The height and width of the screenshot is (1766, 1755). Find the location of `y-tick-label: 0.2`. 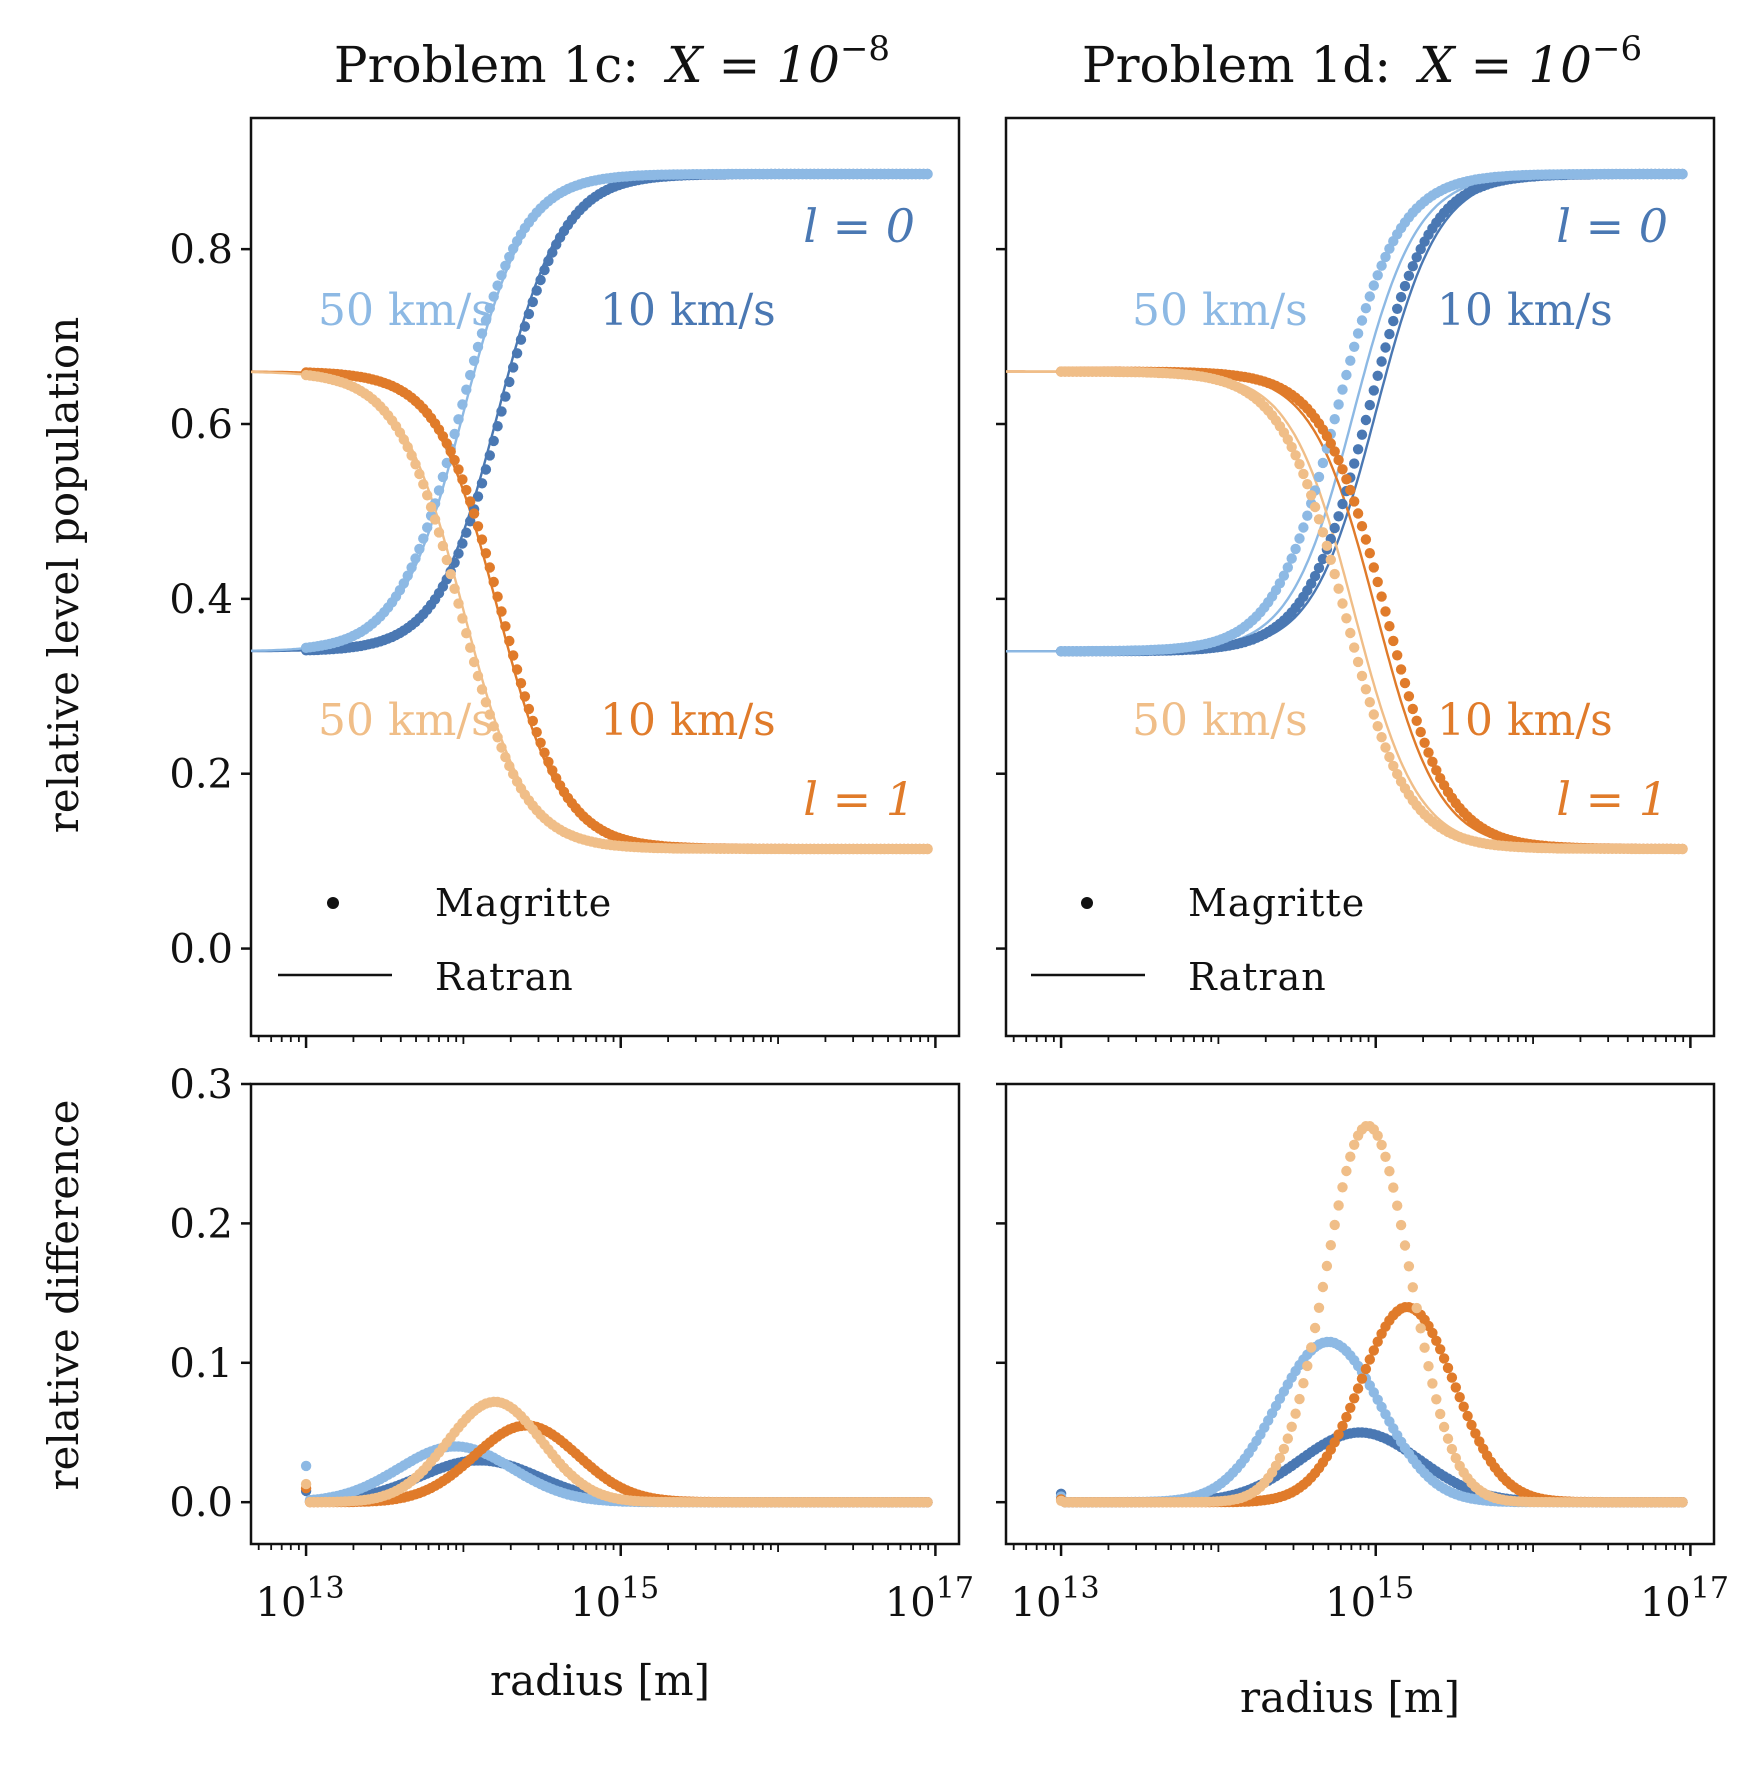

y-tick-label: 0.2 is located at coordinates (201, 775).